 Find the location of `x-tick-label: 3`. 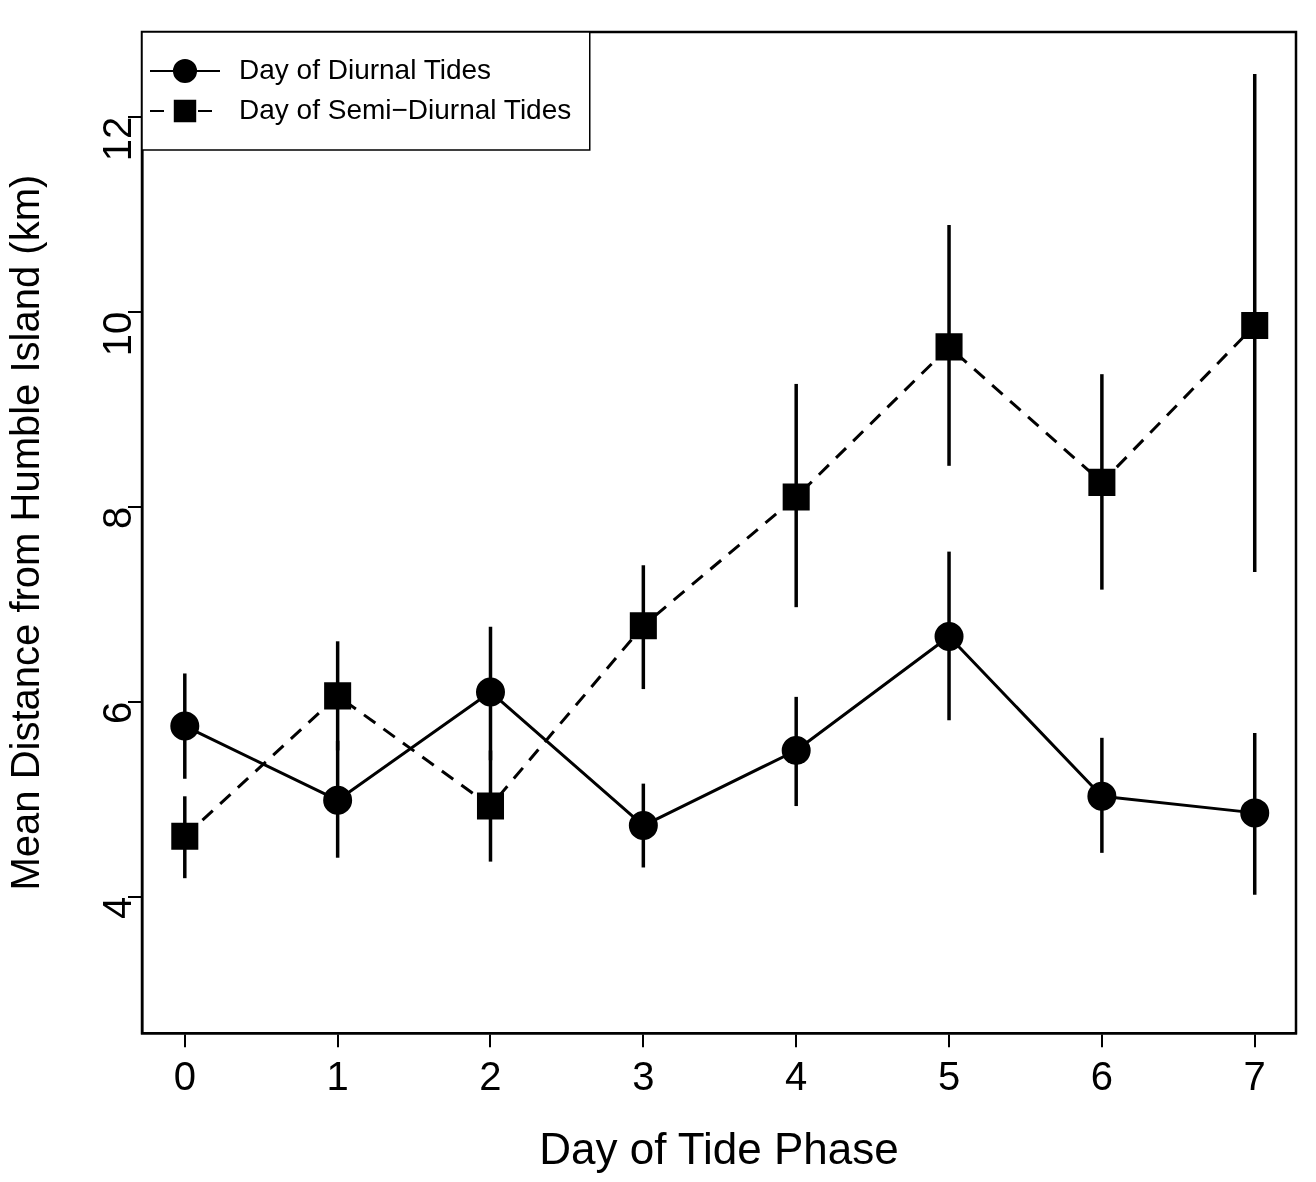

x-tick-label: 3 is located at coordinates (643, 1076).